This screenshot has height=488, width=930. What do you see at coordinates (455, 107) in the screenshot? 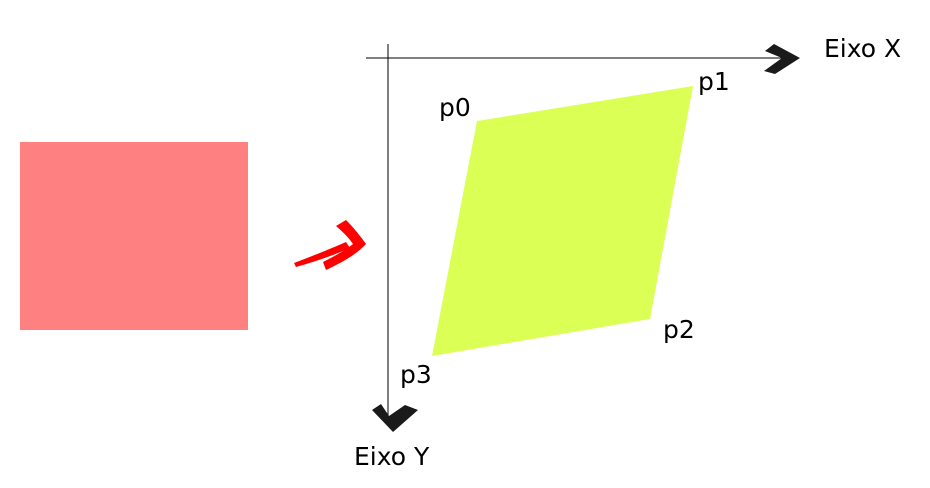
I see `point-label-p0: p0` at bounding box center [455, 107].